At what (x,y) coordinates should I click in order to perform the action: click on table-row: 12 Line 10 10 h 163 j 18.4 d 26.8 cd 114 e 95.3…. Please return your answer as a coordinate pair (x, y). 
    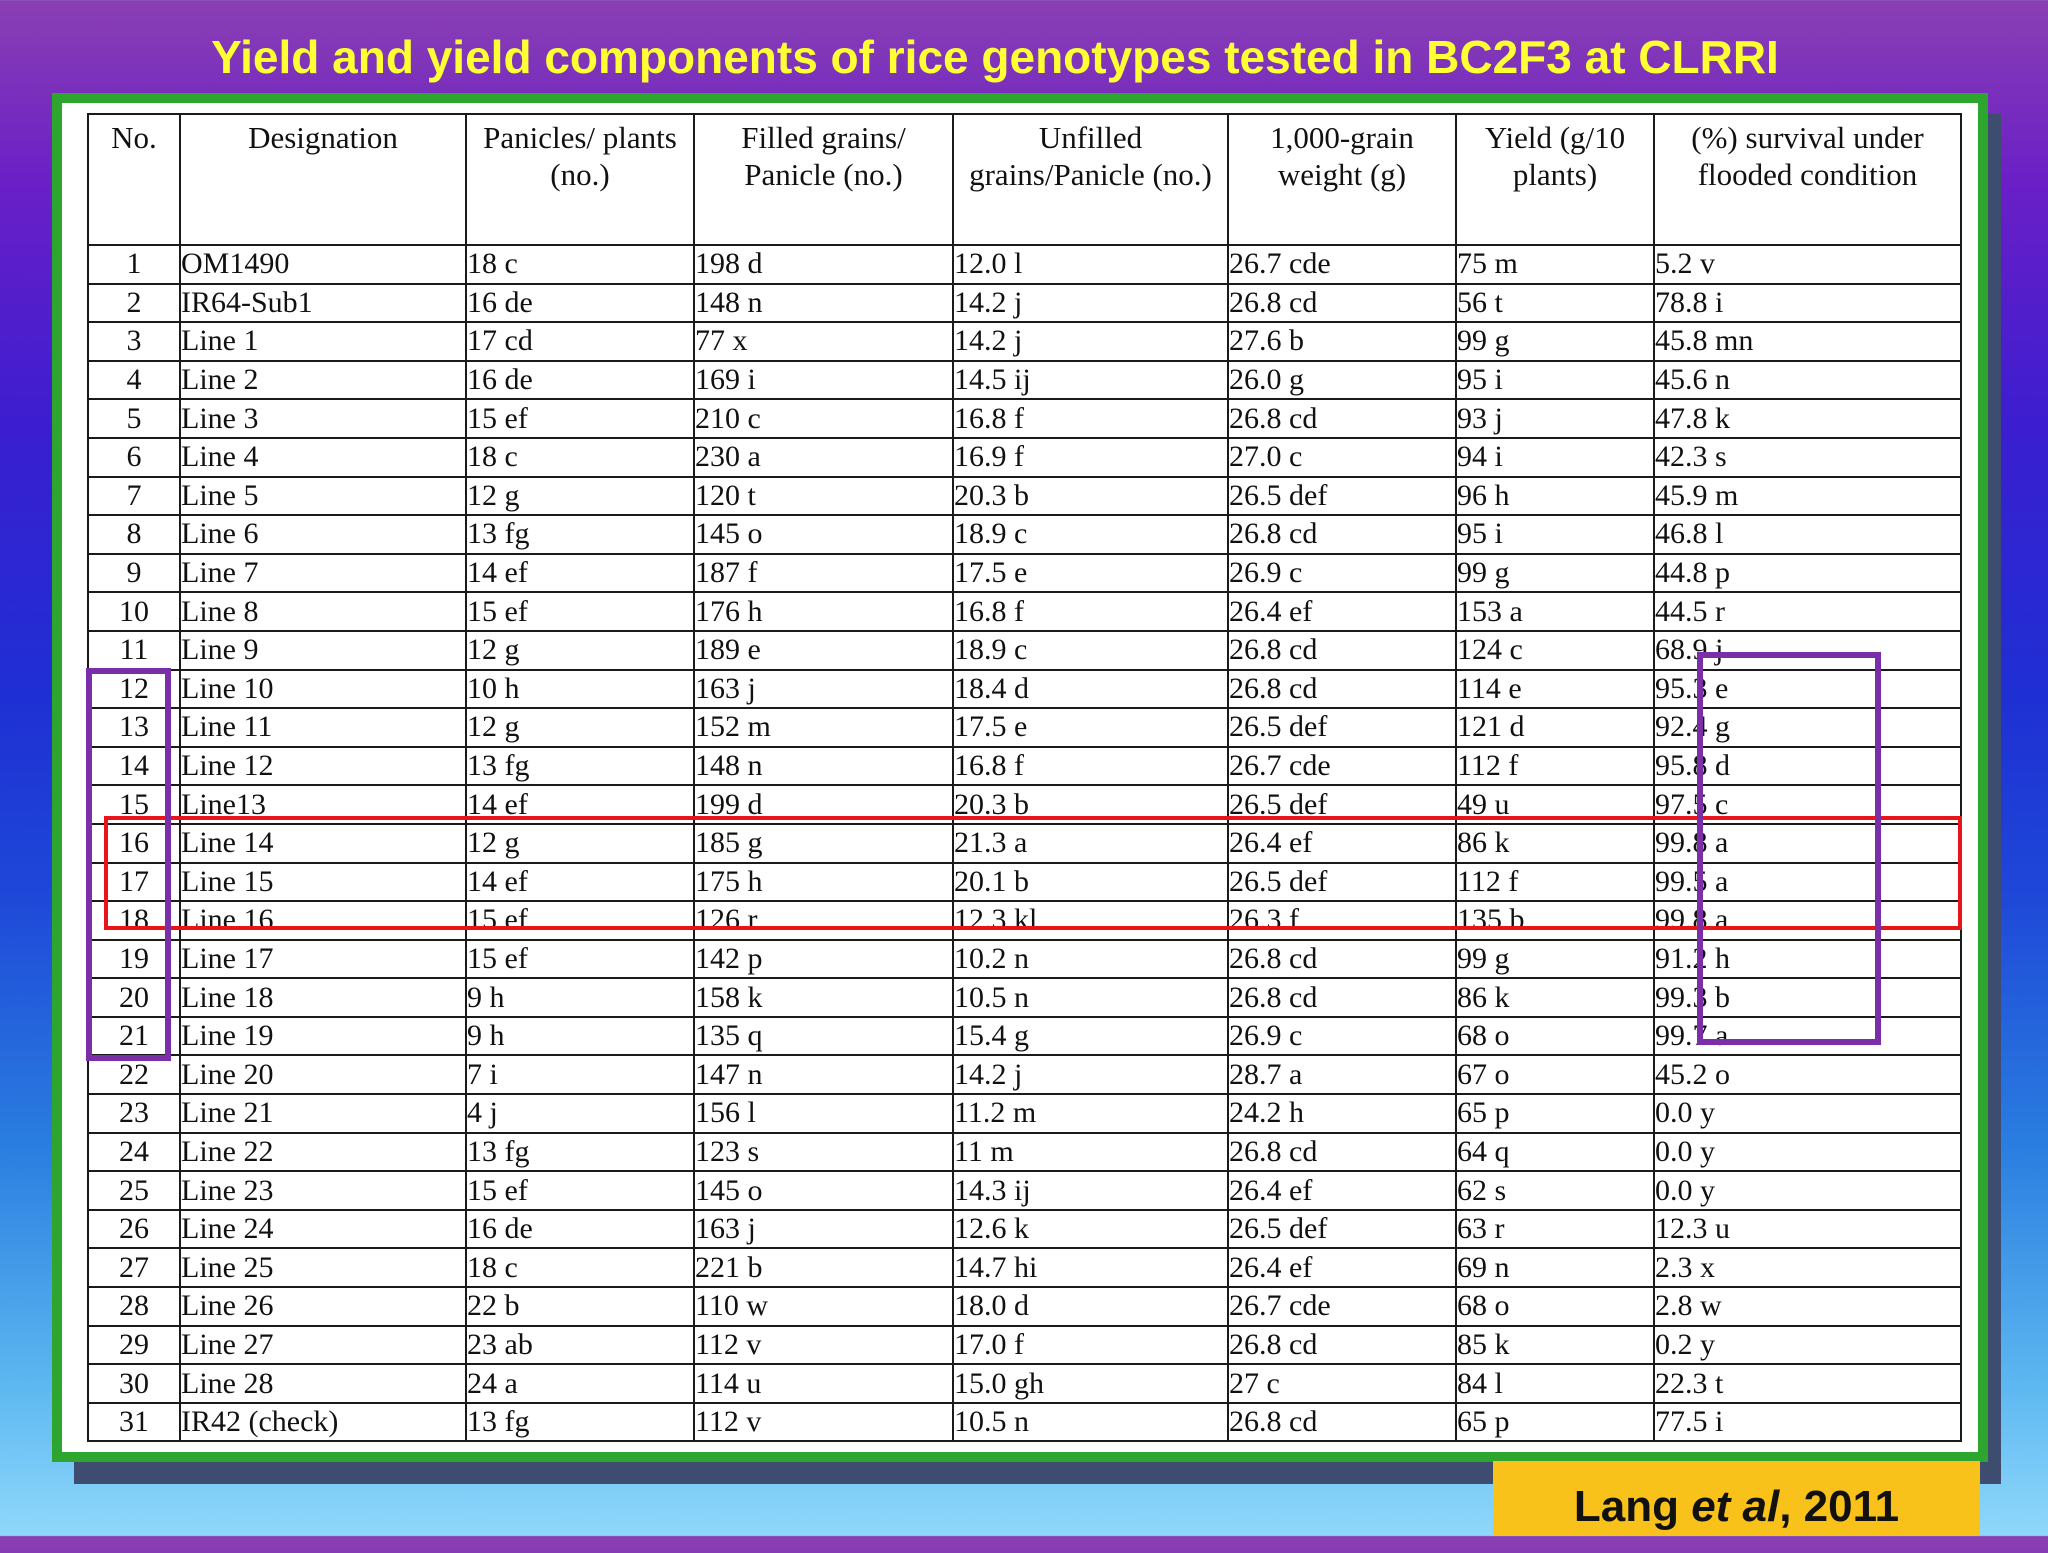
    Looking at the image, I should click on (1024, 689).